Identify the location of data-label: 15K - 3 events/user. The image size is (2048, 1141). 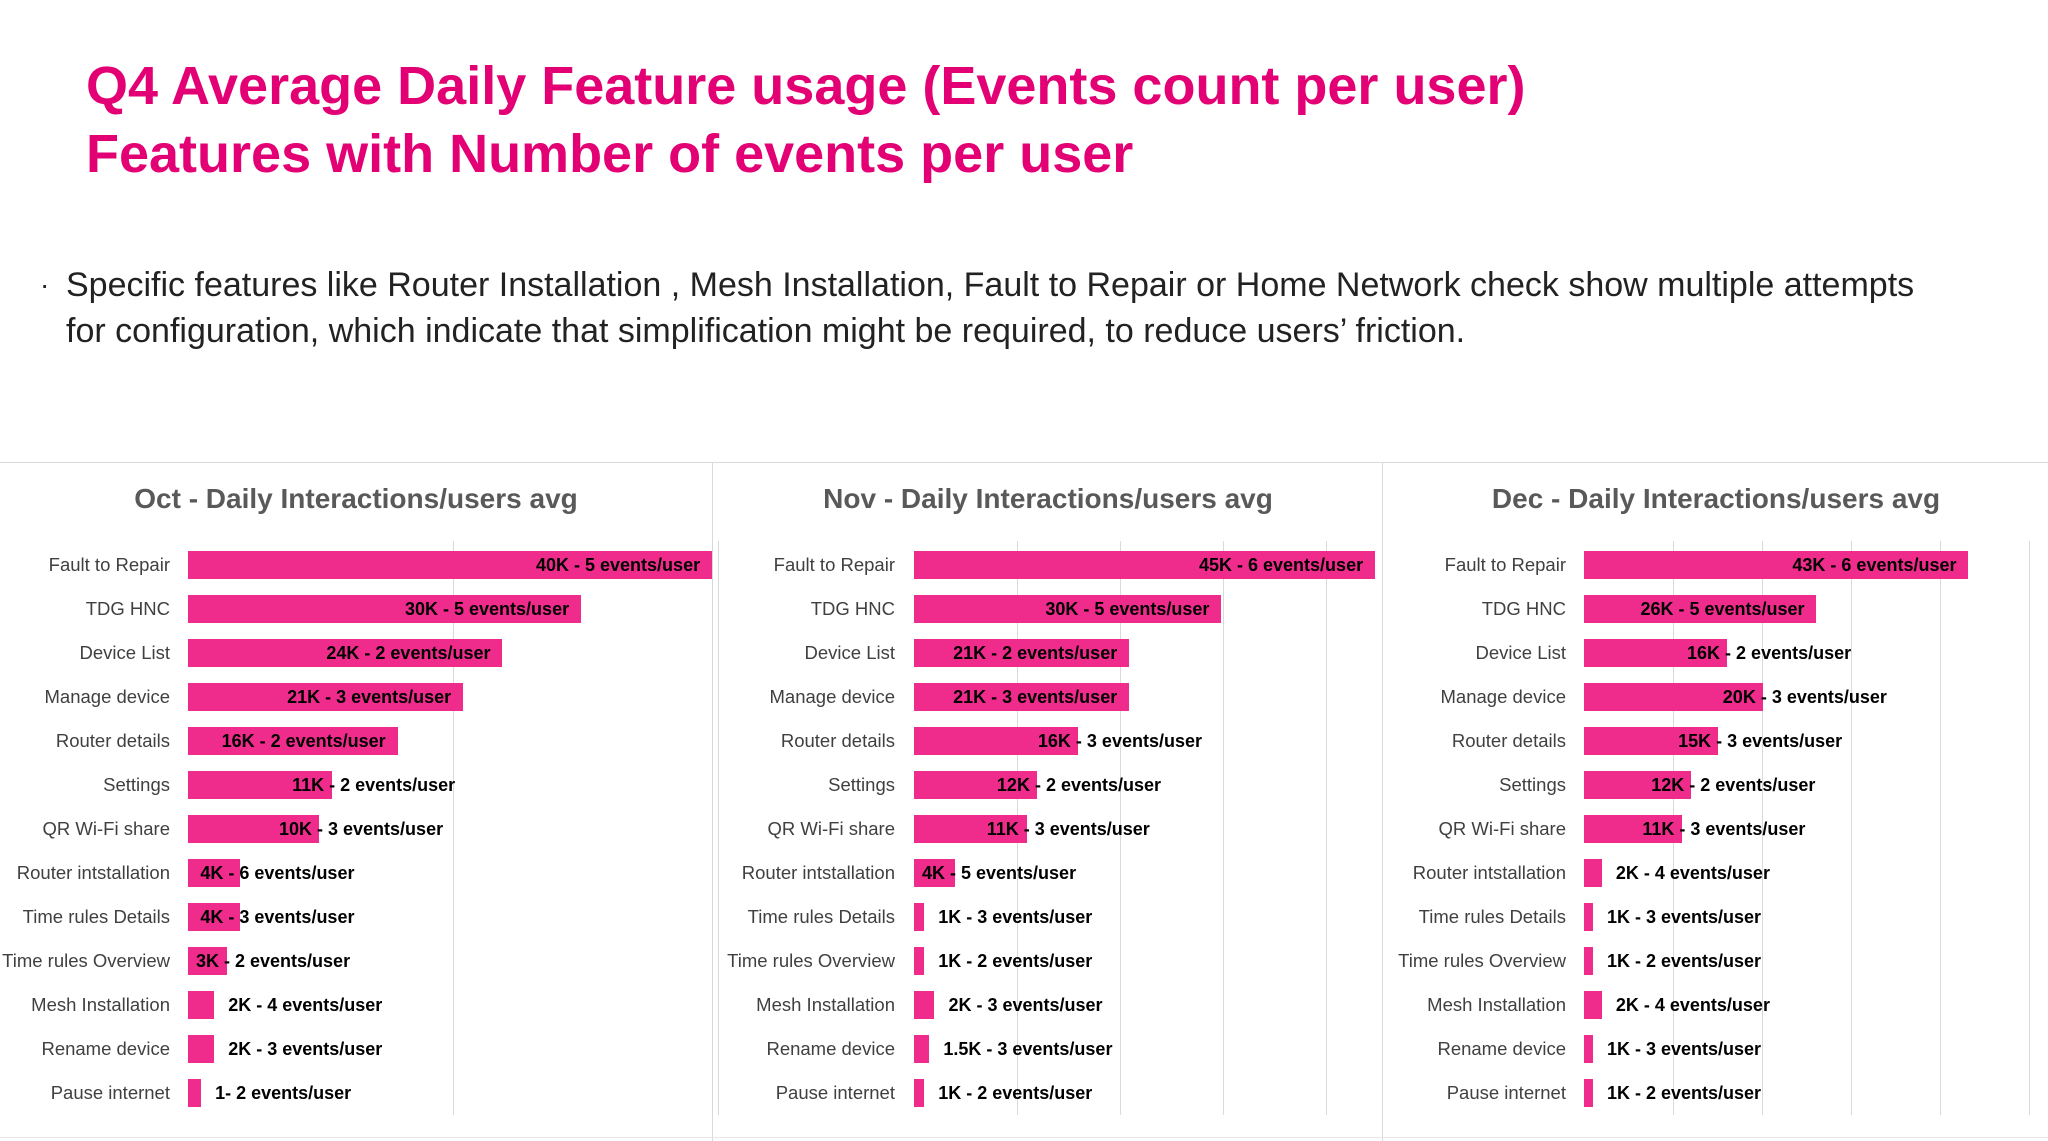
(1760, 741).